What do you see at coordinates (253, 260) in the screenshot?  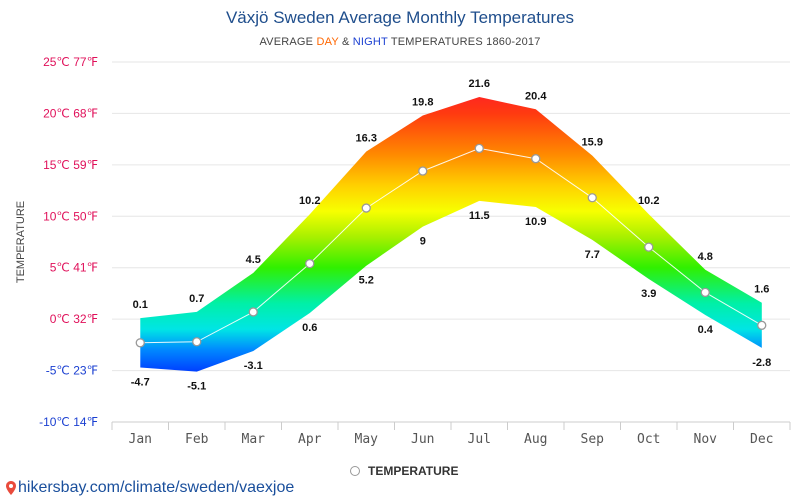 I see `day-value-label: 4.5` at bounding box center [253, 260].